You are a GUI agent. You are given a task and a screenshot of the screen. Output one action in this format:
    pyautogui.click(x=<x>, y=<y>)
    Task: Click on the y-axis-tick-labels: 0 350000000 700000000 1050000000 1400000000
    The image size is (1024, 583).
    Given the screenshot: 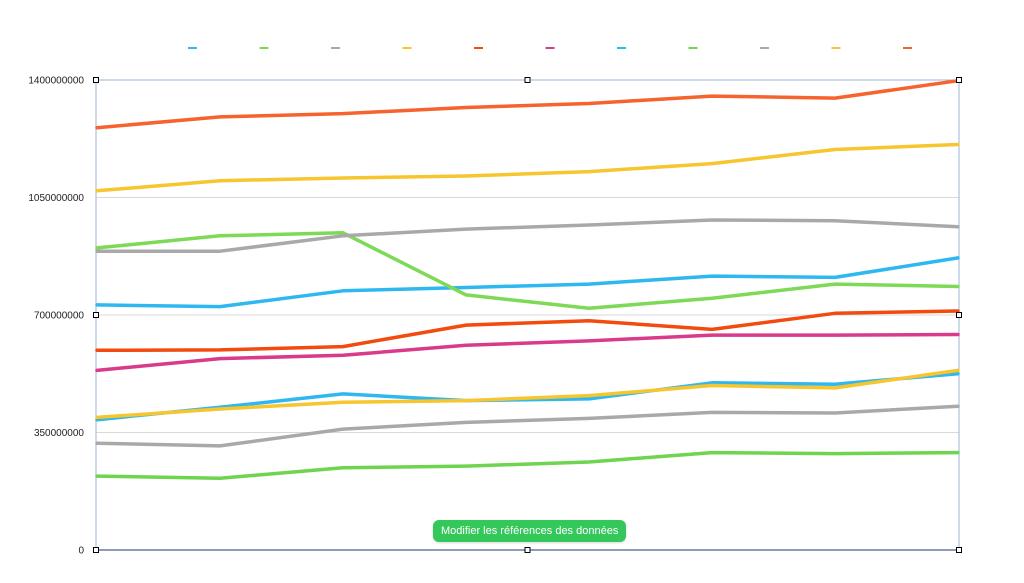 What is the action you would take?
    pyautogui.click(x=56, y=316)
    